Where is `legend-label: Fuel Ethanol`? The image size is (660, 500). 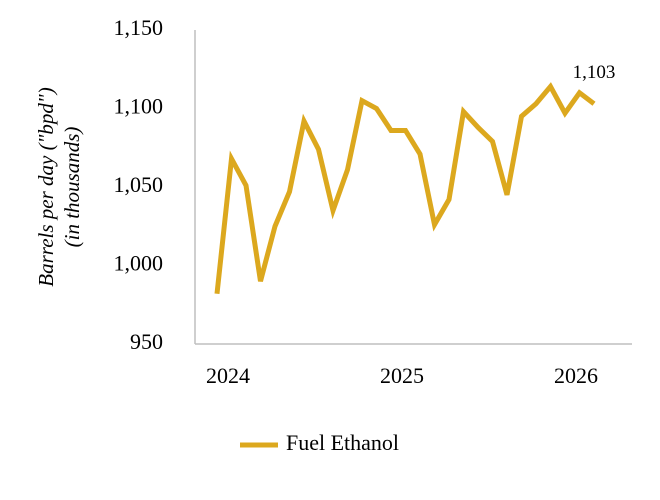
legend-label: Fuel Ethanol is located at coordinates (342, 442).